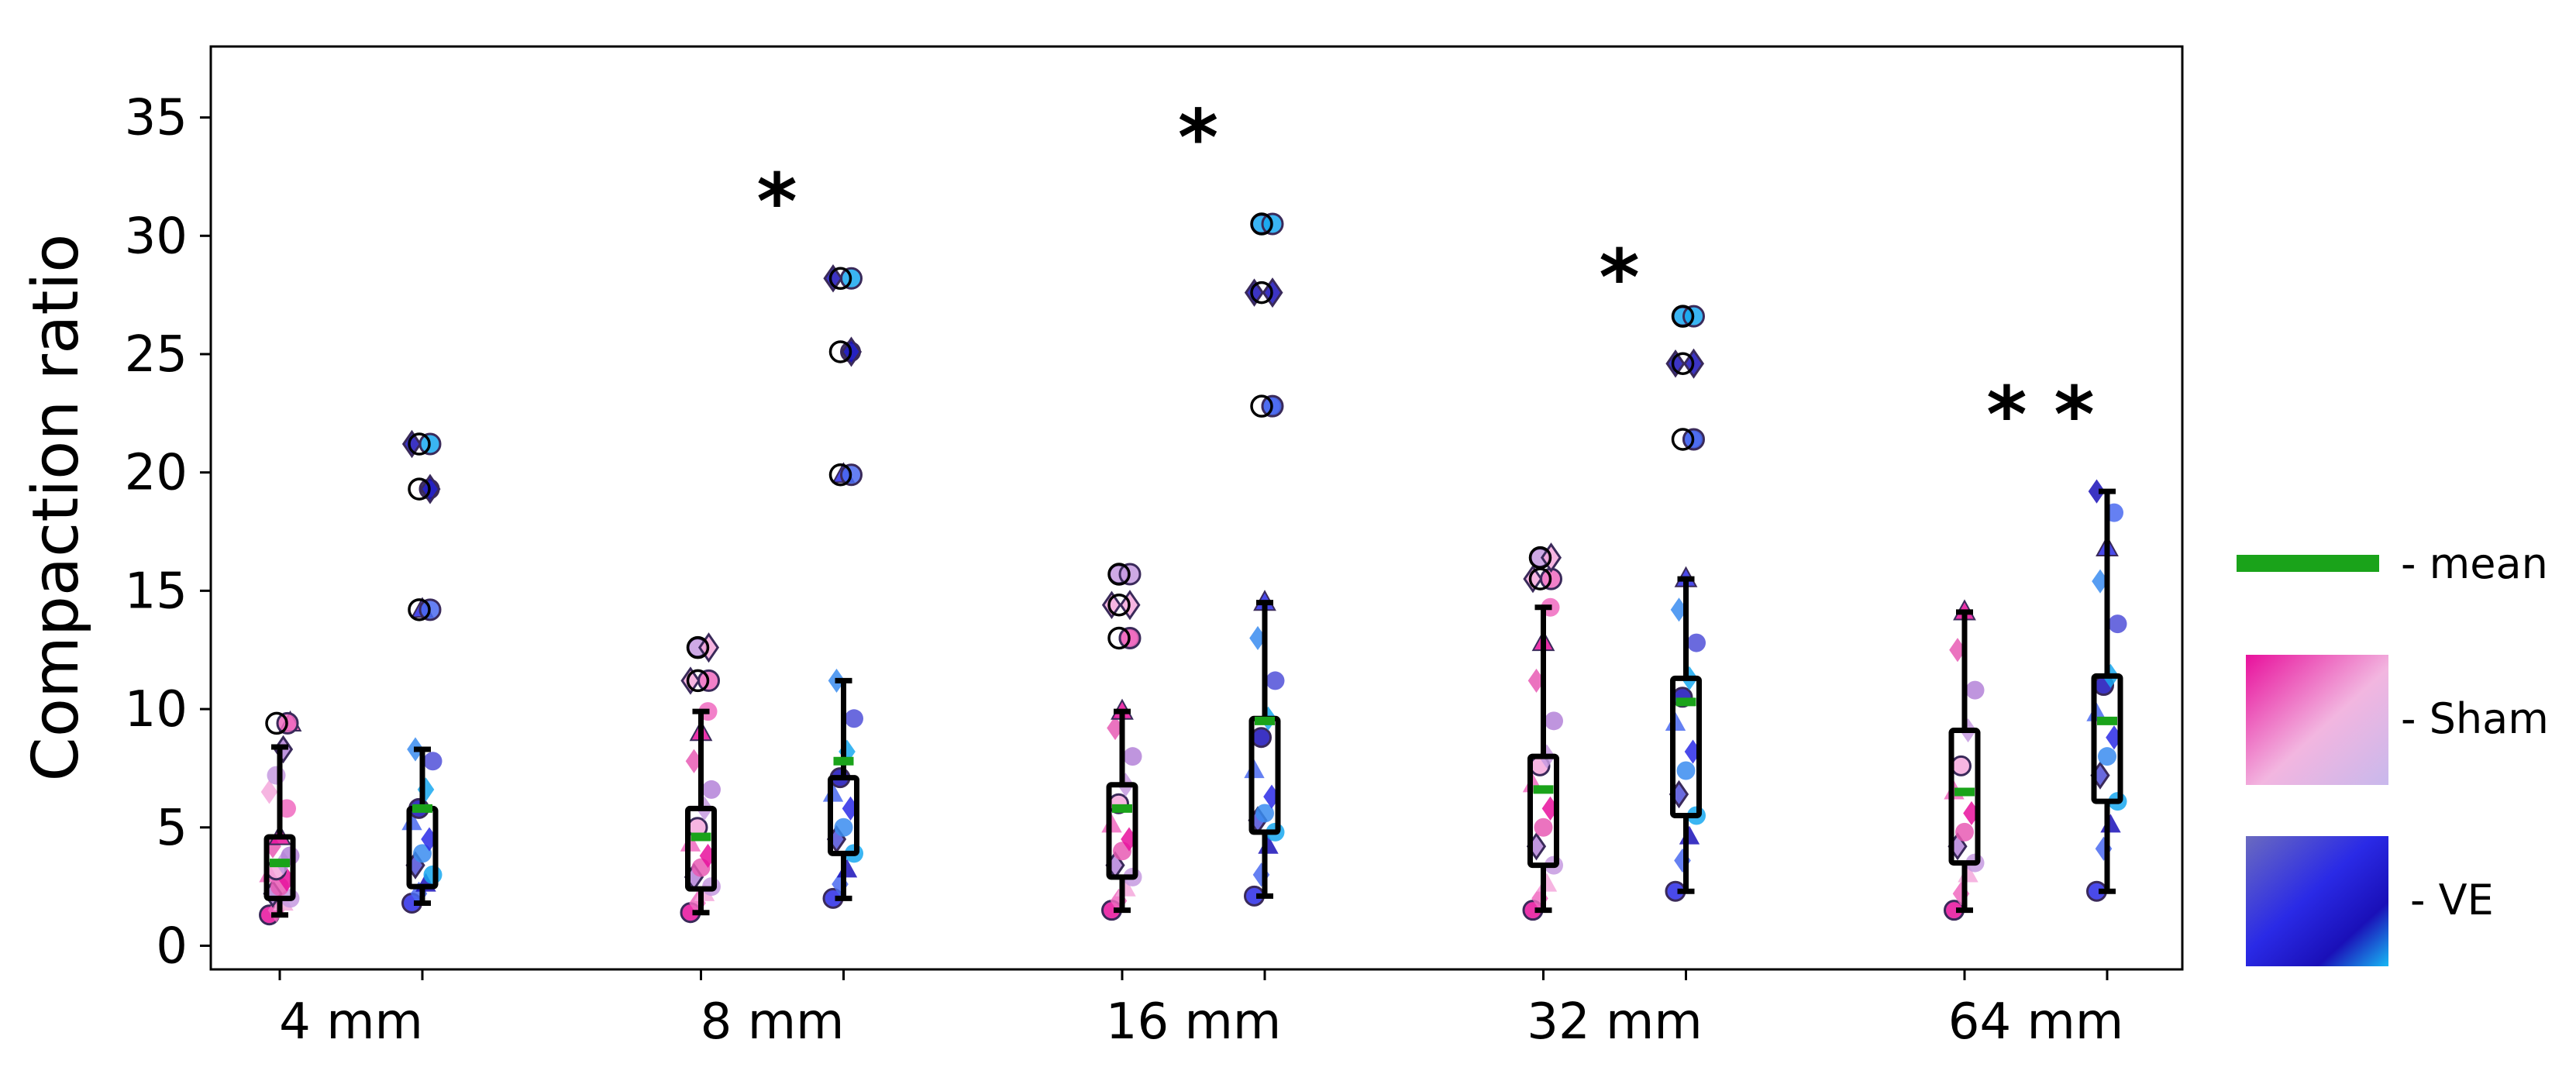 The width and height of the screenshot is (2576, 1074). What do you see at coordinates (156, 118) in the screenshot?
I see `y-tick-label: 35` at bounding box center [156, 118].